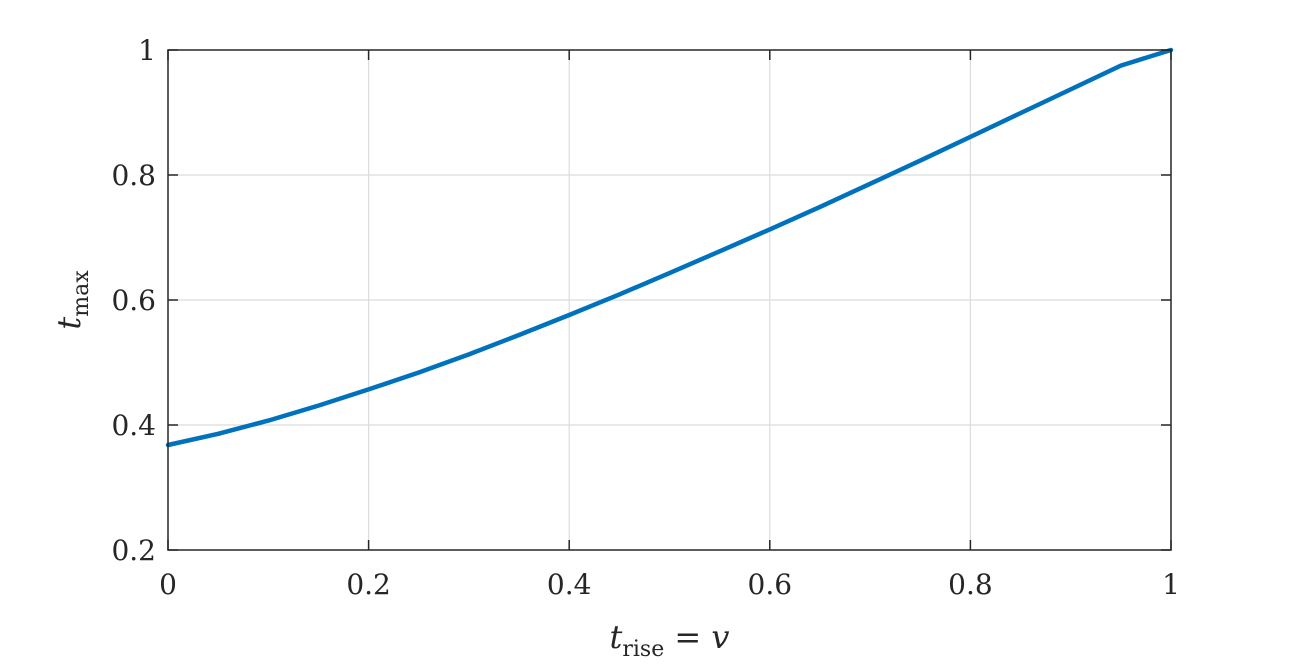 The height and width of the screenshot is (665, 1295). What do you see at coordinates (687, 637) in the screenshot?
I see `x-axis-label-op: =` at bounding box center [687, 637].